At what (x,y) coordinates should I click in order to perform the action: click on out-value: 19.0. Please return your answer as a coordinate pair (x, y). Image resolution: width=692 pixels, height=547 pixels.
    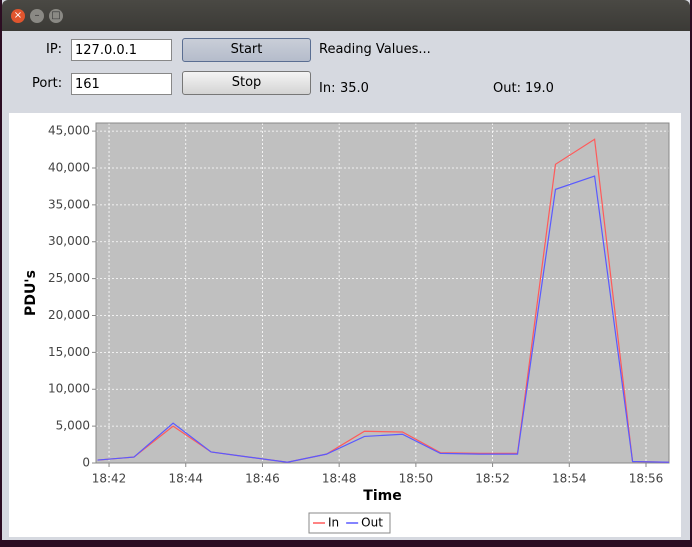
    Looking at the image, I should click on (539, 88).